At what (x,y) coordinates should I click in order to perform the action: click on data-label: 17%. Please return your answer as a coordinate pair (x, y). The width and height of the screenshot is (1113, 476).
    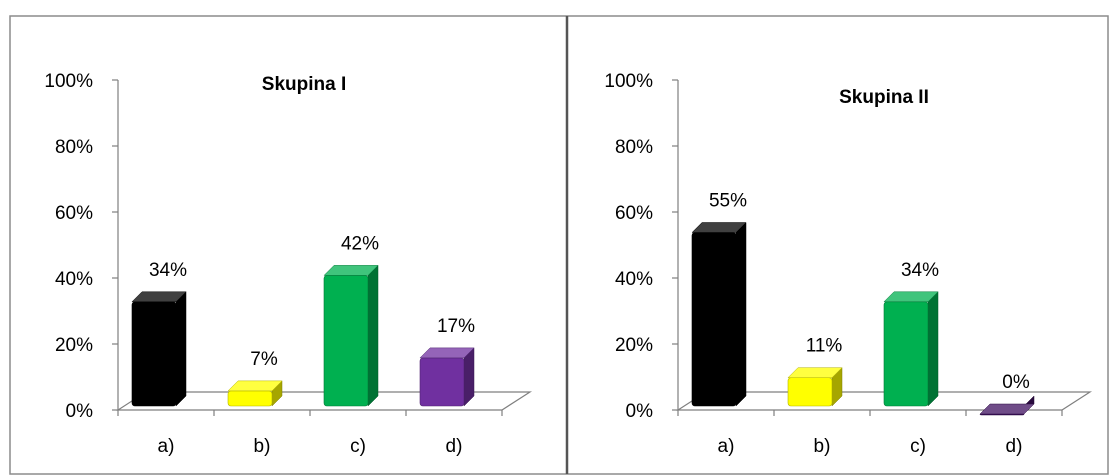
    Looking at the image, I should click on (456, 326).